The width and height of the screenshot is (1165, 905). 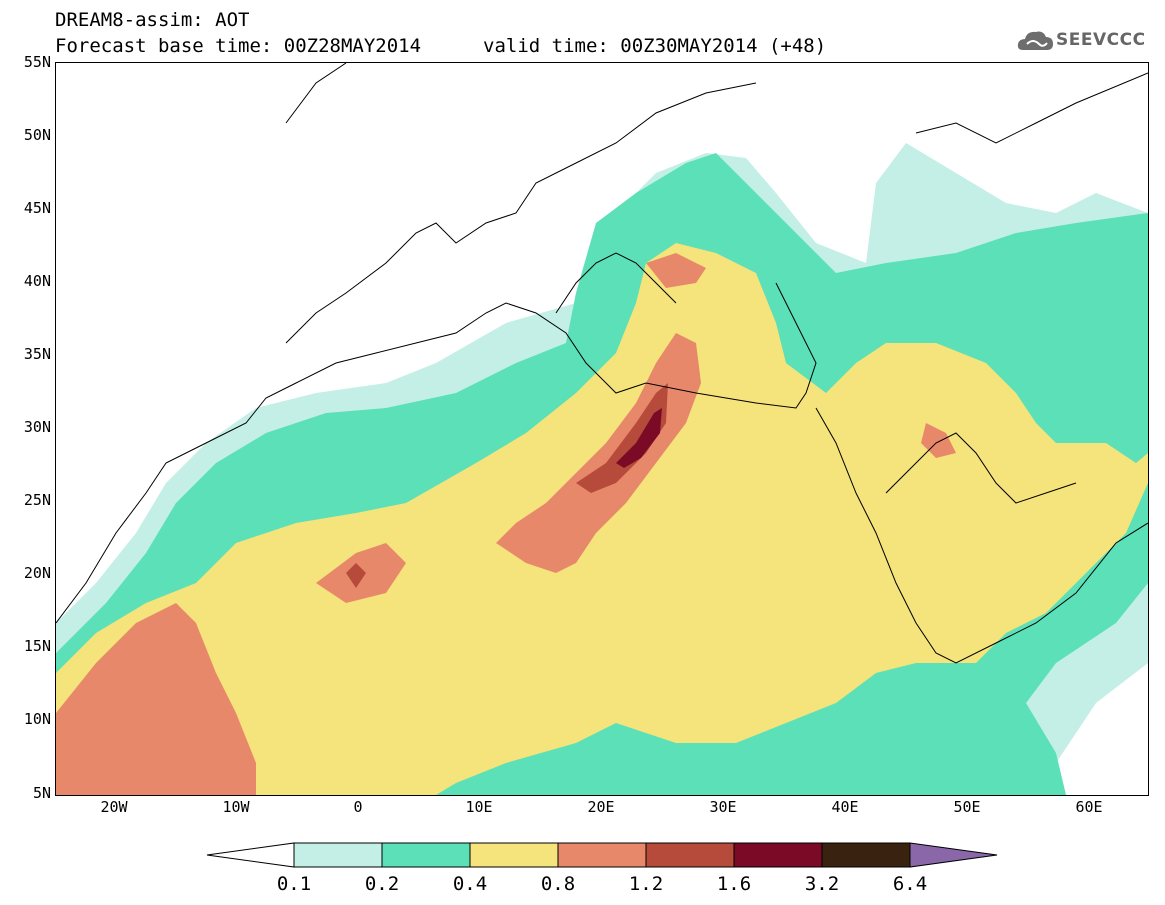 What do you see at coordinates (910, 884) in the screenshot?
I see `colorbar-level-label: 6.4` at bounding box center [910, 884].